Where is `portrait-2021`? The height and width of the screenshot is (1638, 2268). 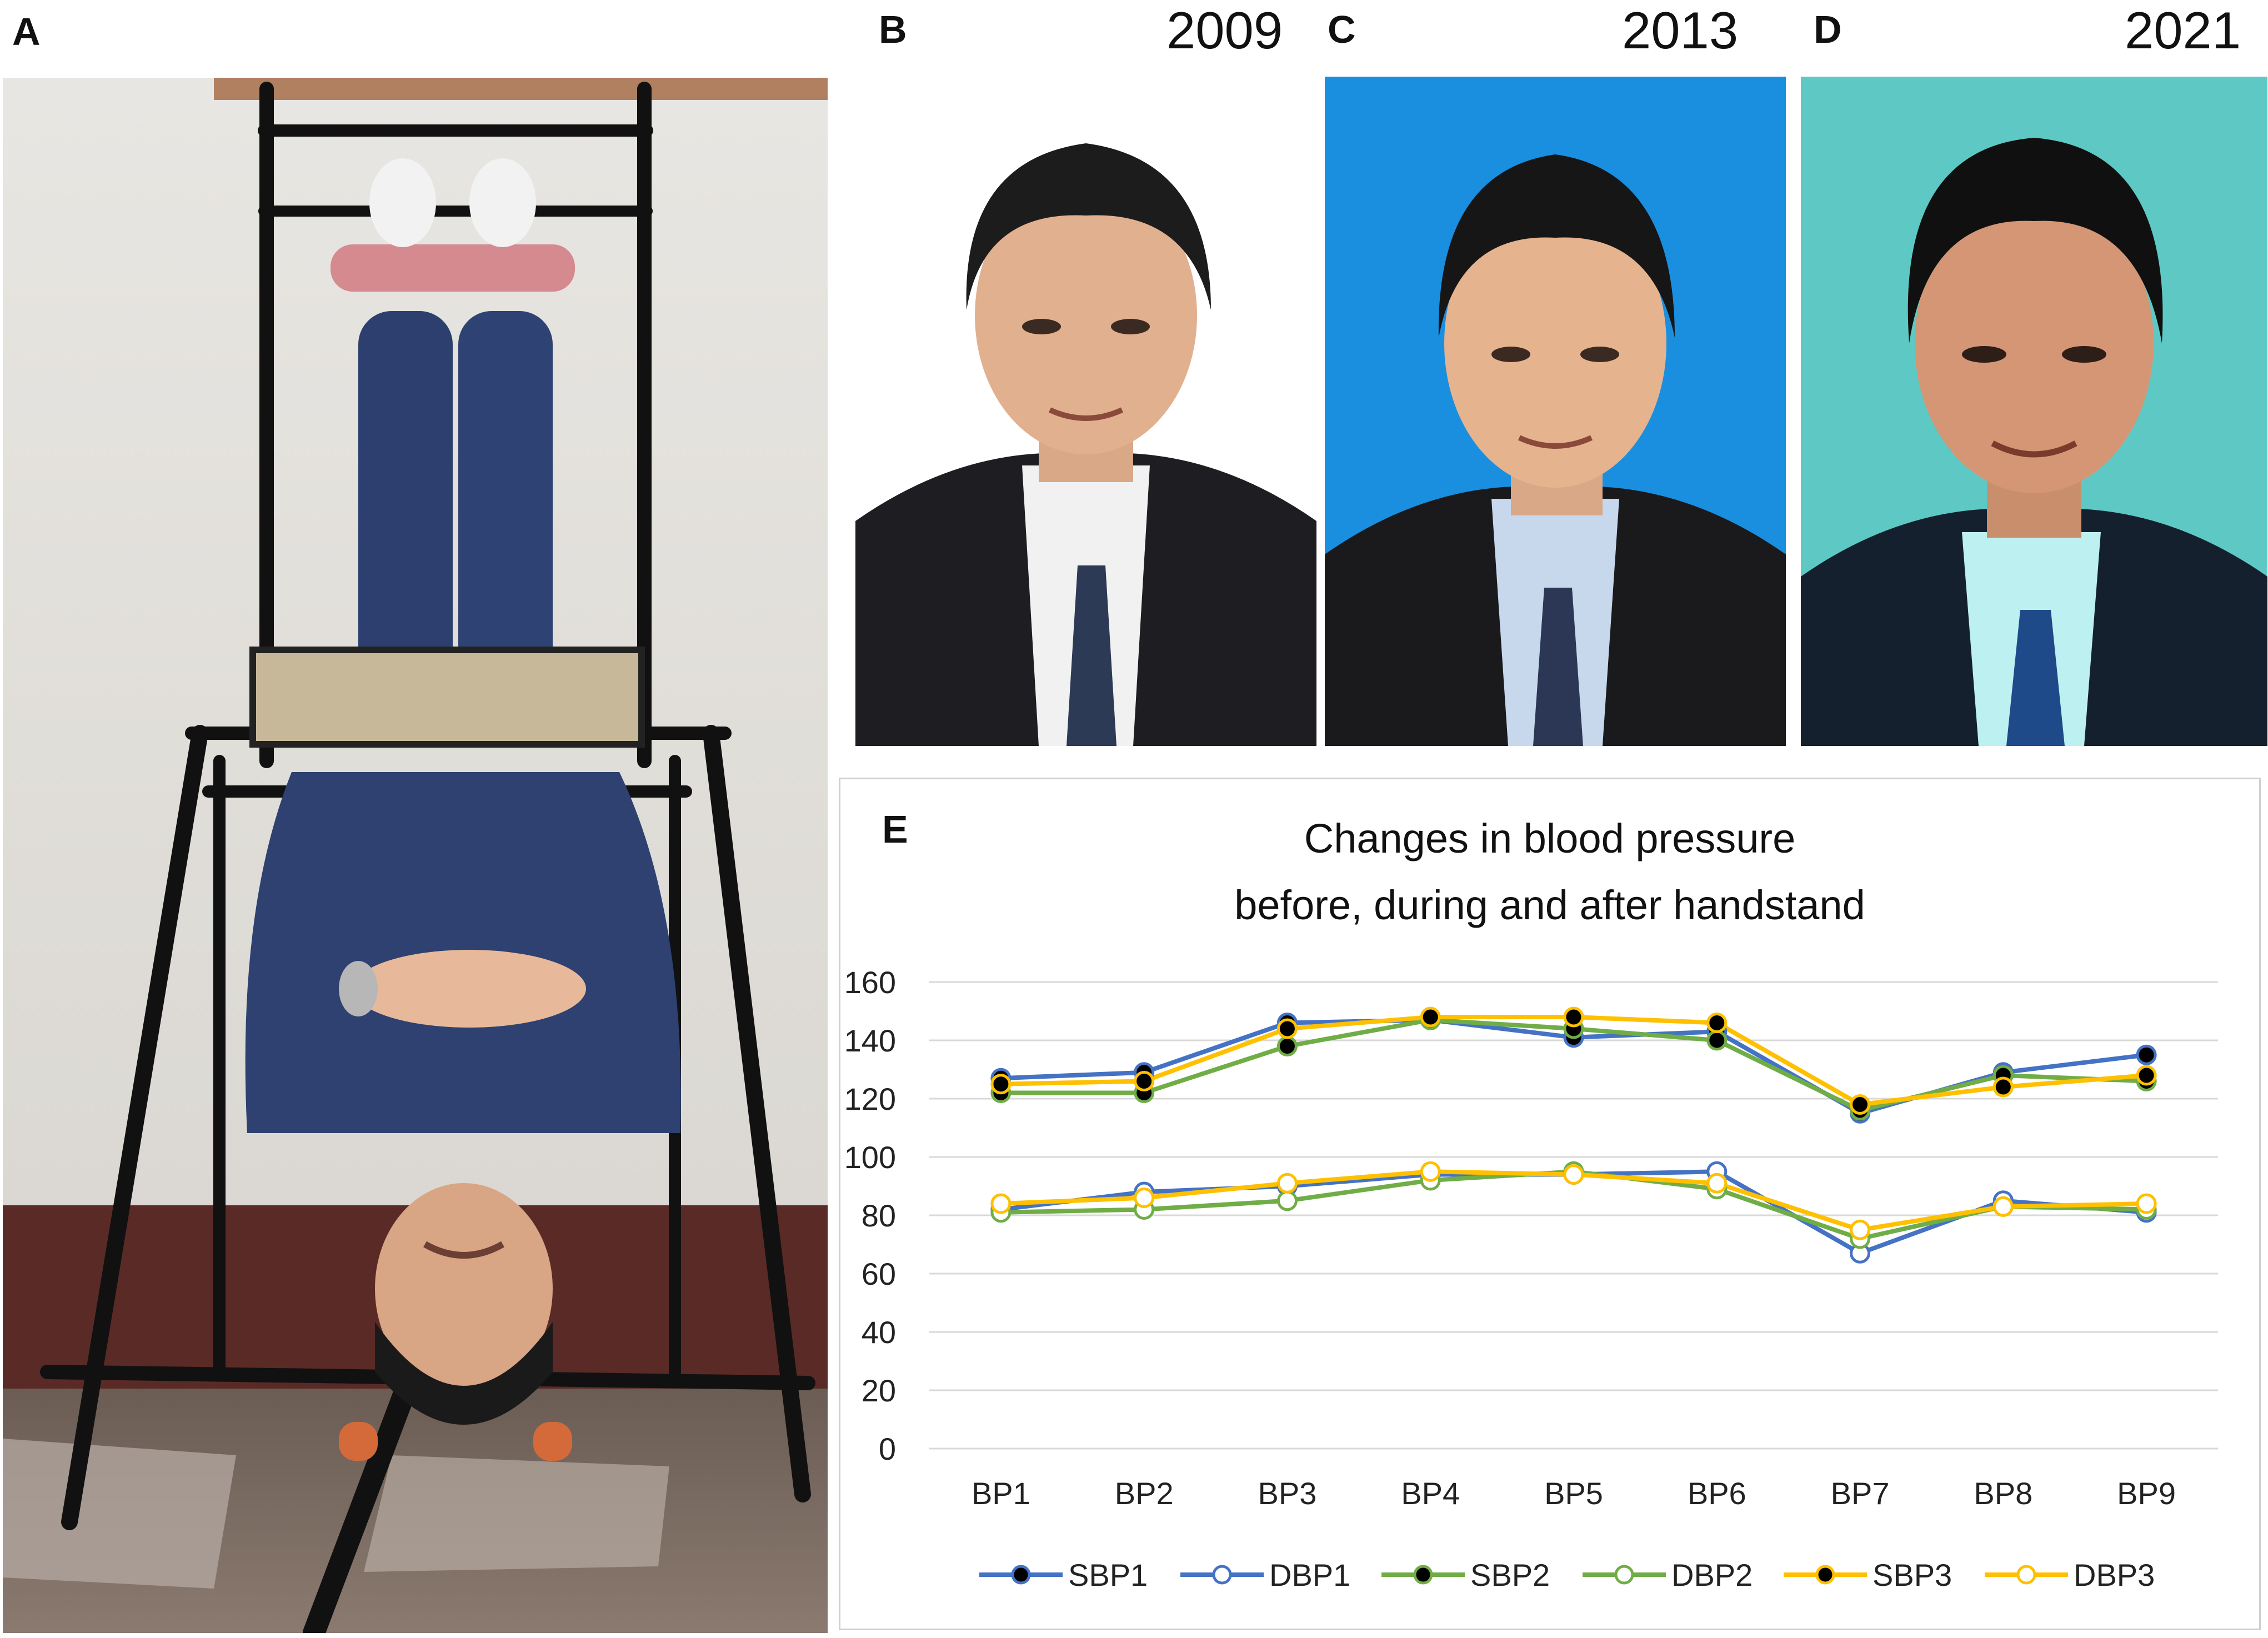
portrait-2021 is located at coordinates (2034, 412).